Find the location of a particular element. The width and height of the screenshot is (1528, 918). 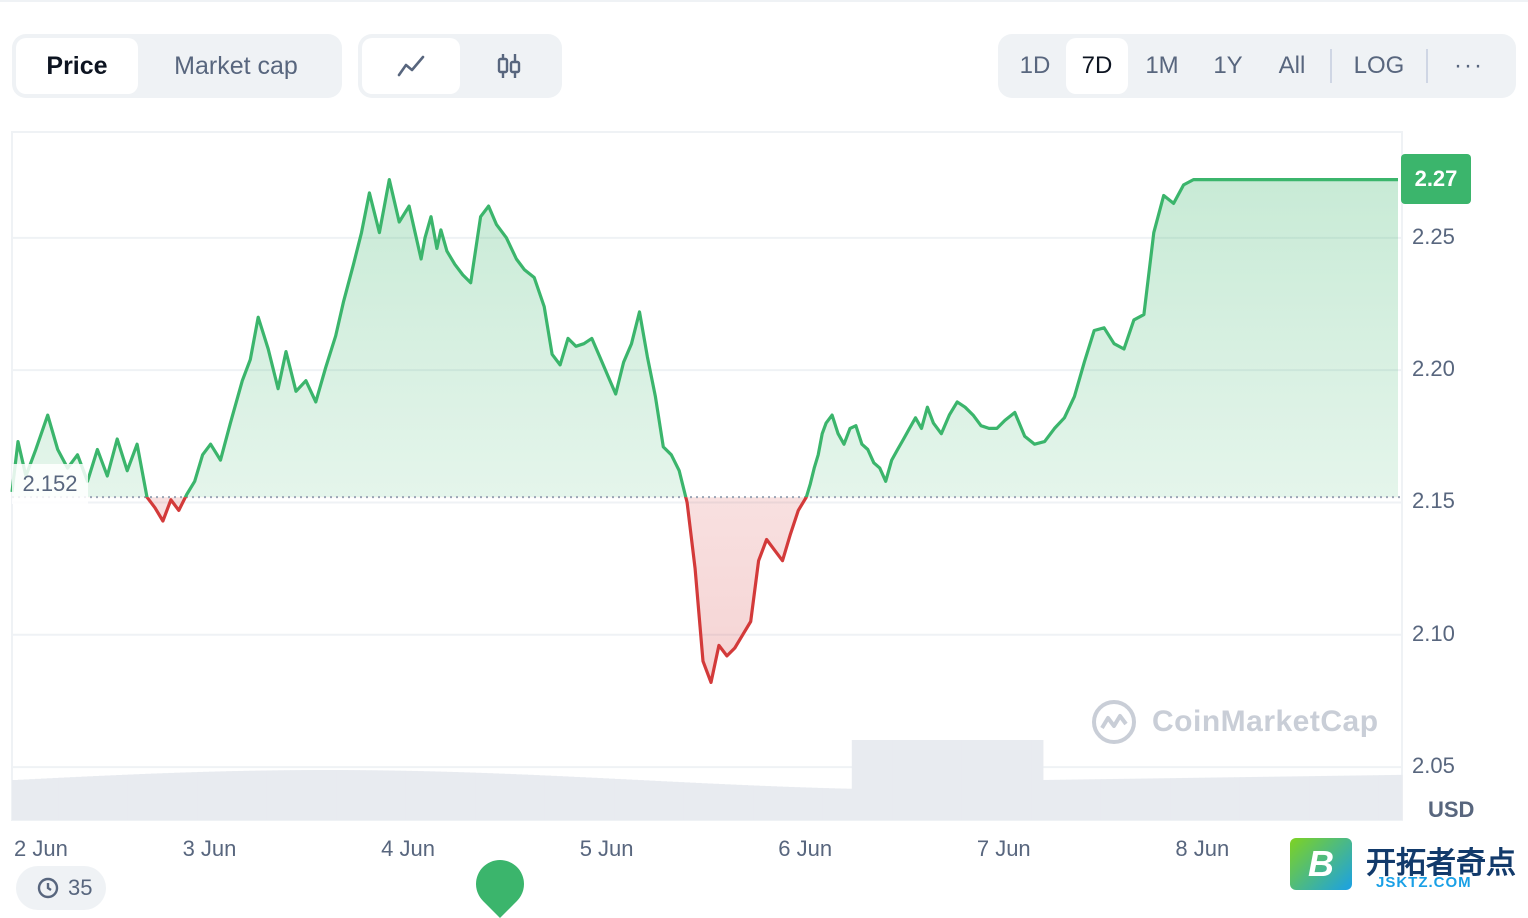

range-7d: 7D is located at coordinates (1097, 66).